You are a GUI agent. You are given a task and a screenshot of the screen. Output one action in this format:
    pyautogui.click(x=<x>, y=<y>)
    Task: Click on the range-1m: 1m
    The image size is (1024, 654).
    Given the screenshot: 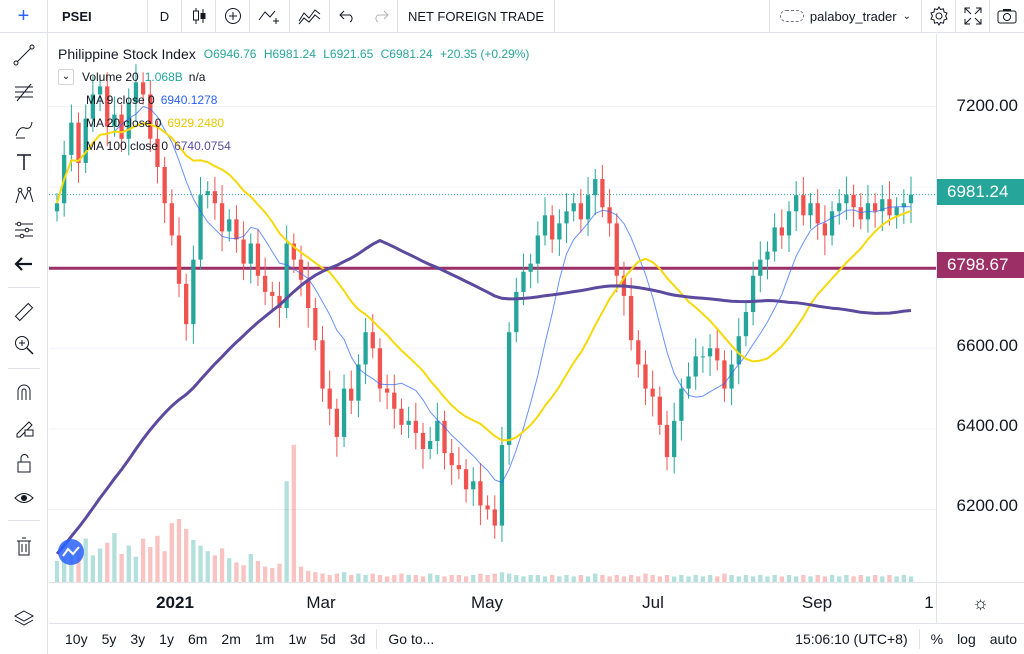 What is the action you would take?
    pyautogui.click(x=264, y=639)
    